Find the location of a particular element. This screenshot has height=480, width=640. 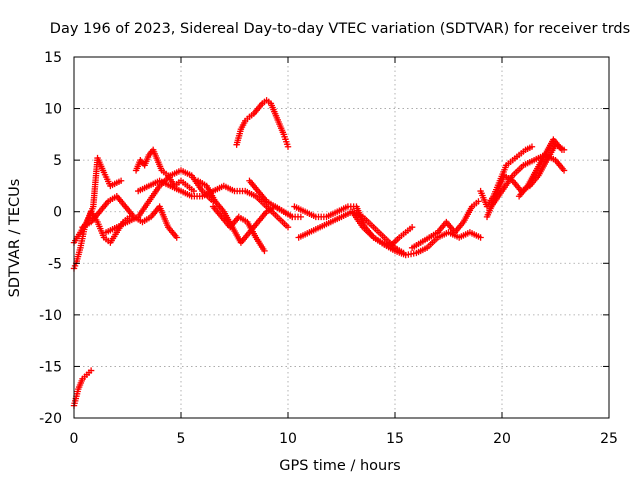

x-tick-labels: 0 5 10 15 20 25 is located at coordinates (344, 439).